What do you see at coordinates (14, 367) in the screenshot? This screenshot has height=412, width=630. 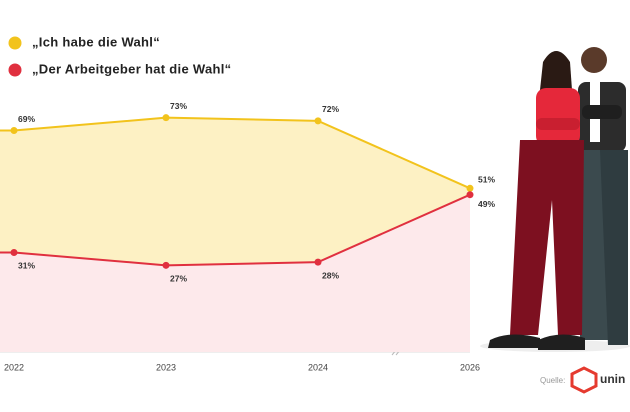 I see `x-tick-label: 2022` at bounding box center [14, 367].